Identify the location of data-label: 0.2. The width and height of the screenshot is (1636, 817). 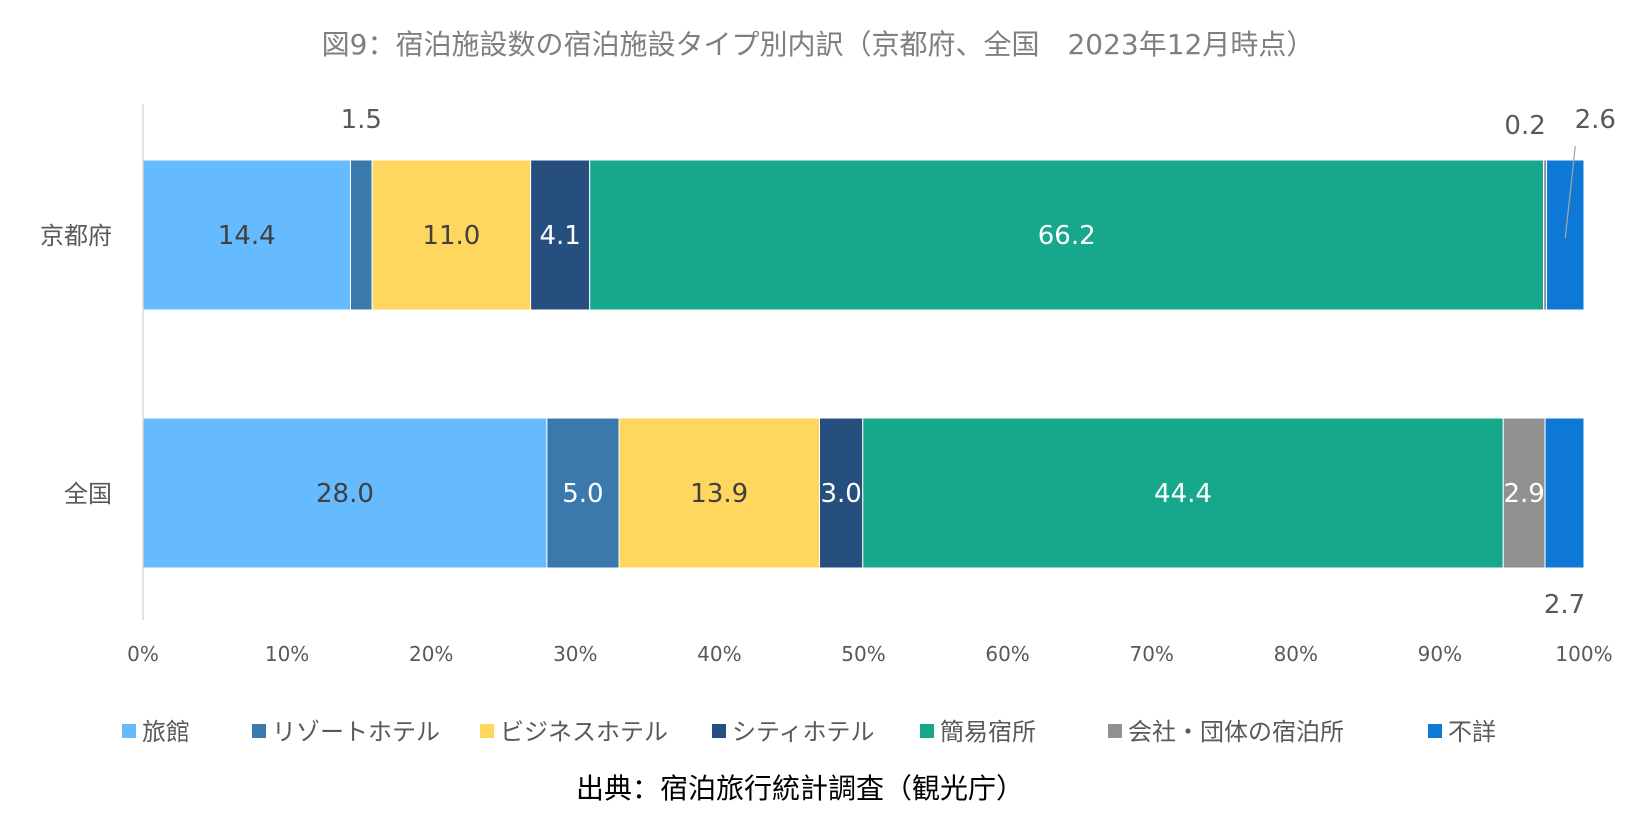
(1524, 126).